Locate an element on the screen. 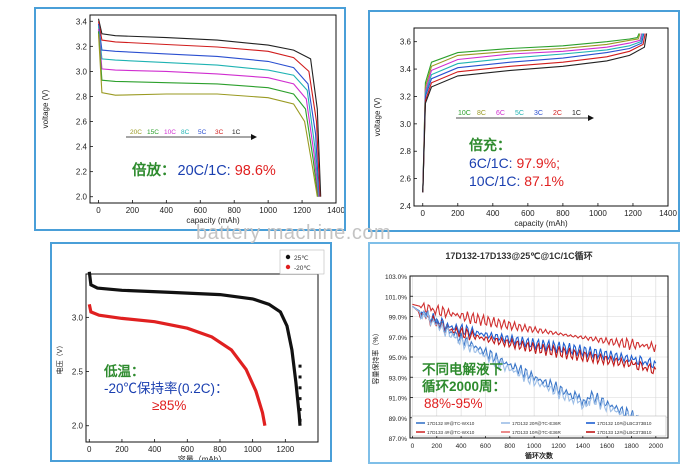 This screenshot has width=698, height=467. y-axis-label: 电压（V） is located at coordinates (59, 358).